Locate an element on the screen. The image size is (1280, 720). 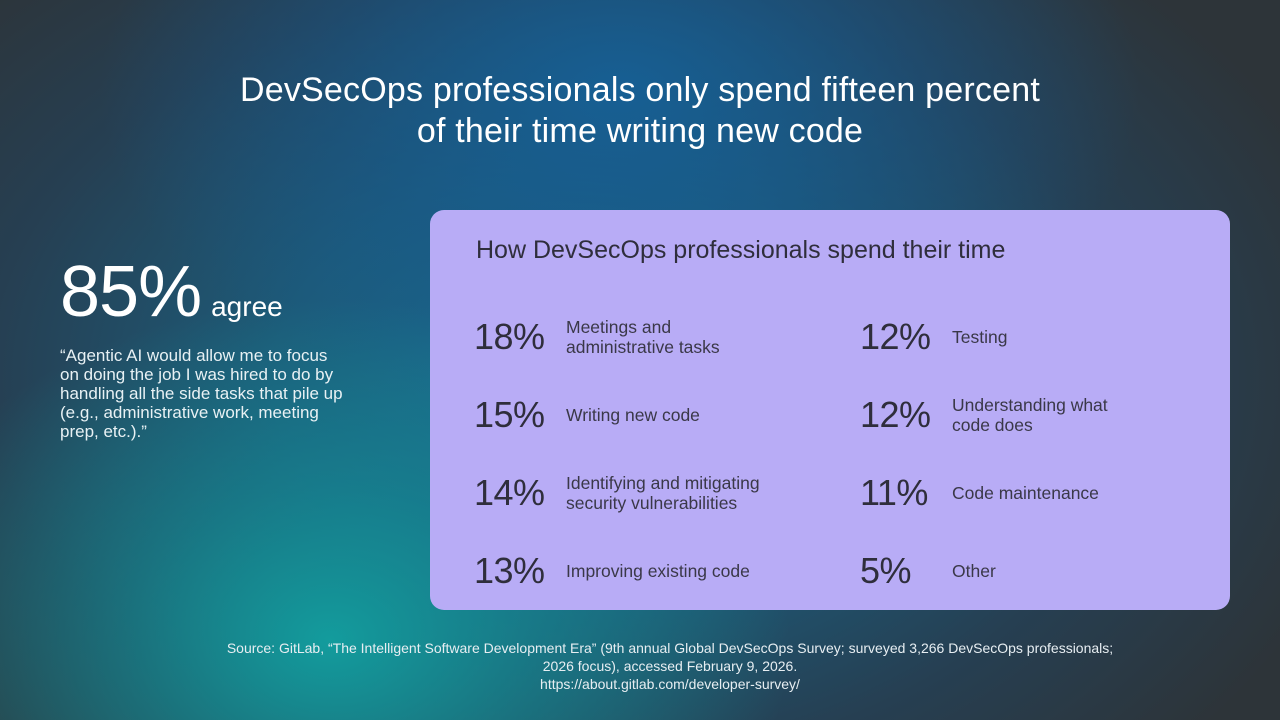
stat-label-line: Other is located at coordinates (974, 571).